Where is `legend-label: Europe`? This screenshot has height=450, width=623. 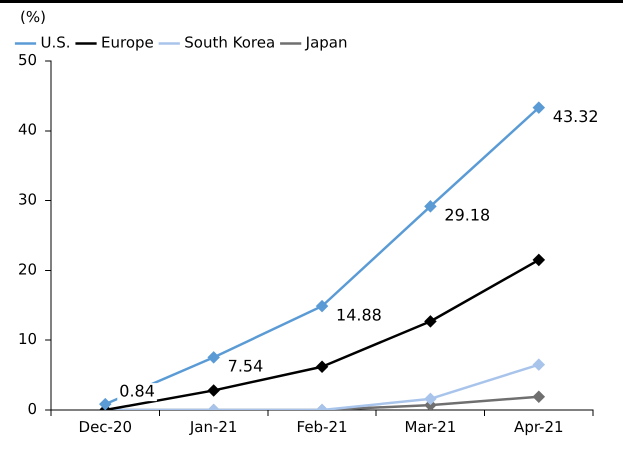 legend-label: Europe is located at coordinates (127, 42).